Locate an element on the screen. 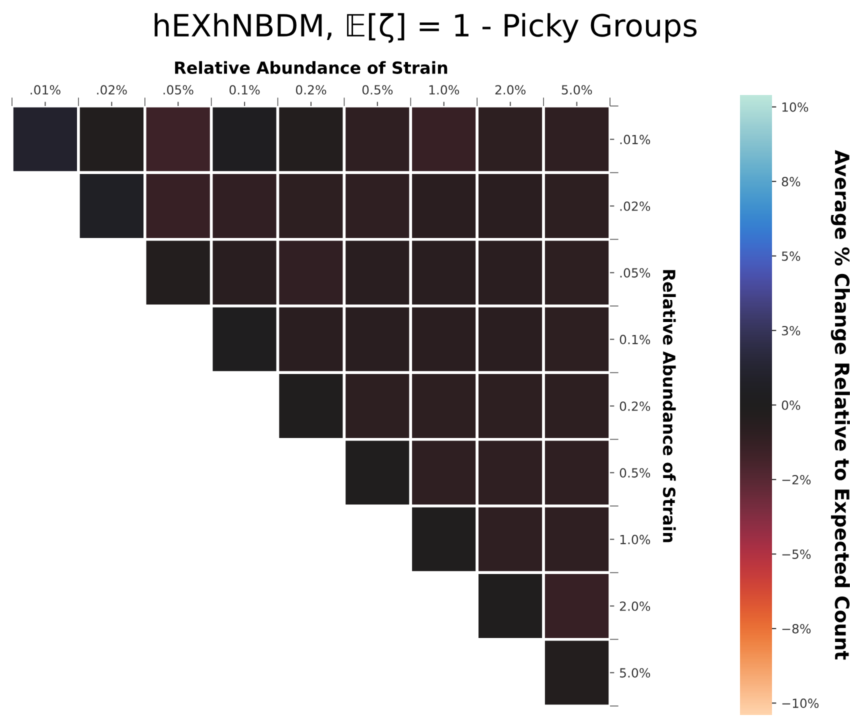 This screenshot has height=717, width=850. chart-title: hEXhNBDM, 𝔼[ζ] = 1 - Picky Groups is located at coordinates (425, 28).